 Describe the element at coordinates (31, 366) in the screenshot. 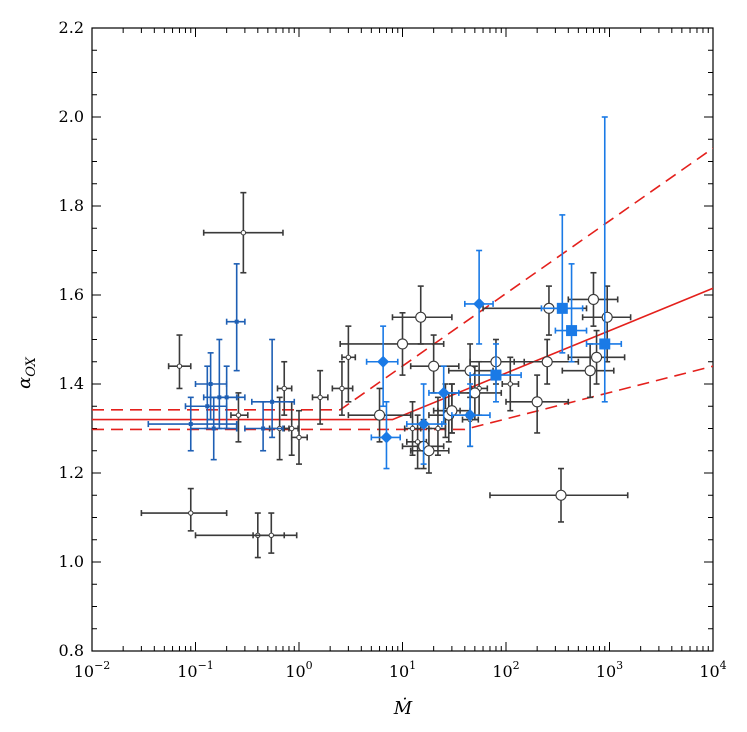

I see `y-axis-label-subscript: OX` at that location.